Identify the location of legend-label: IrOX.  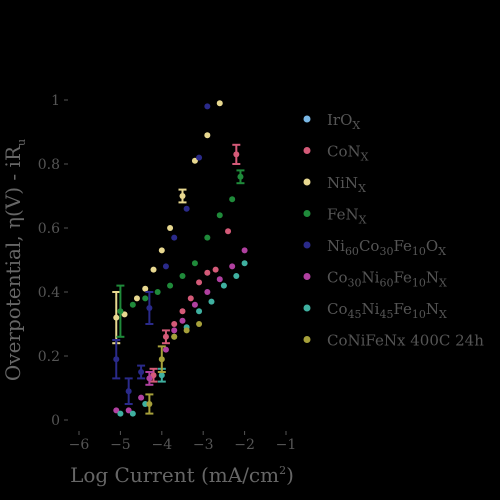
(343, 121).